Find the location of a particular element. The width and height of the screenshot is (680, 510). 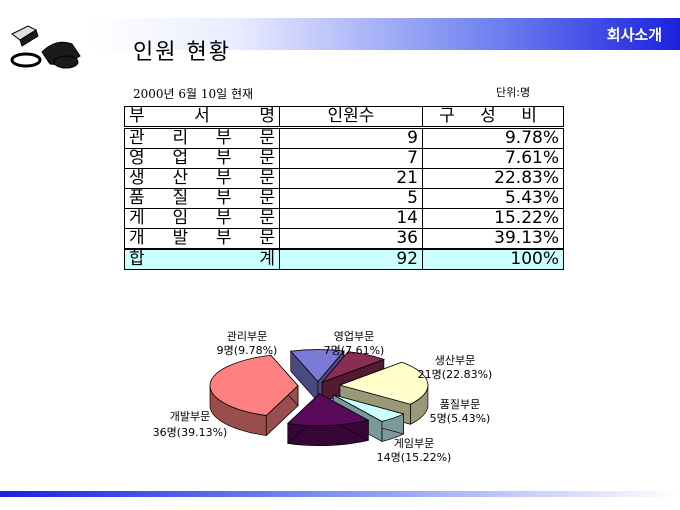

table-header-row: 부 서 명 인원수 구 성 비 is located at coordinates (344, 117).